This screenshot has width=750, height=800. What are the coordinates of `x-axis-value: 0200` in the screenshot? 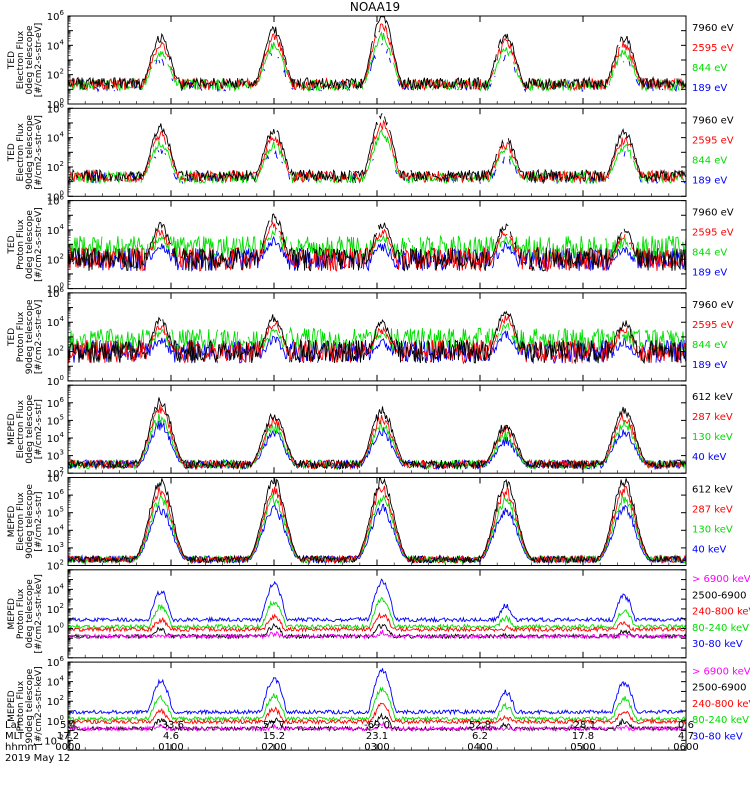 It's located at (273, 747).